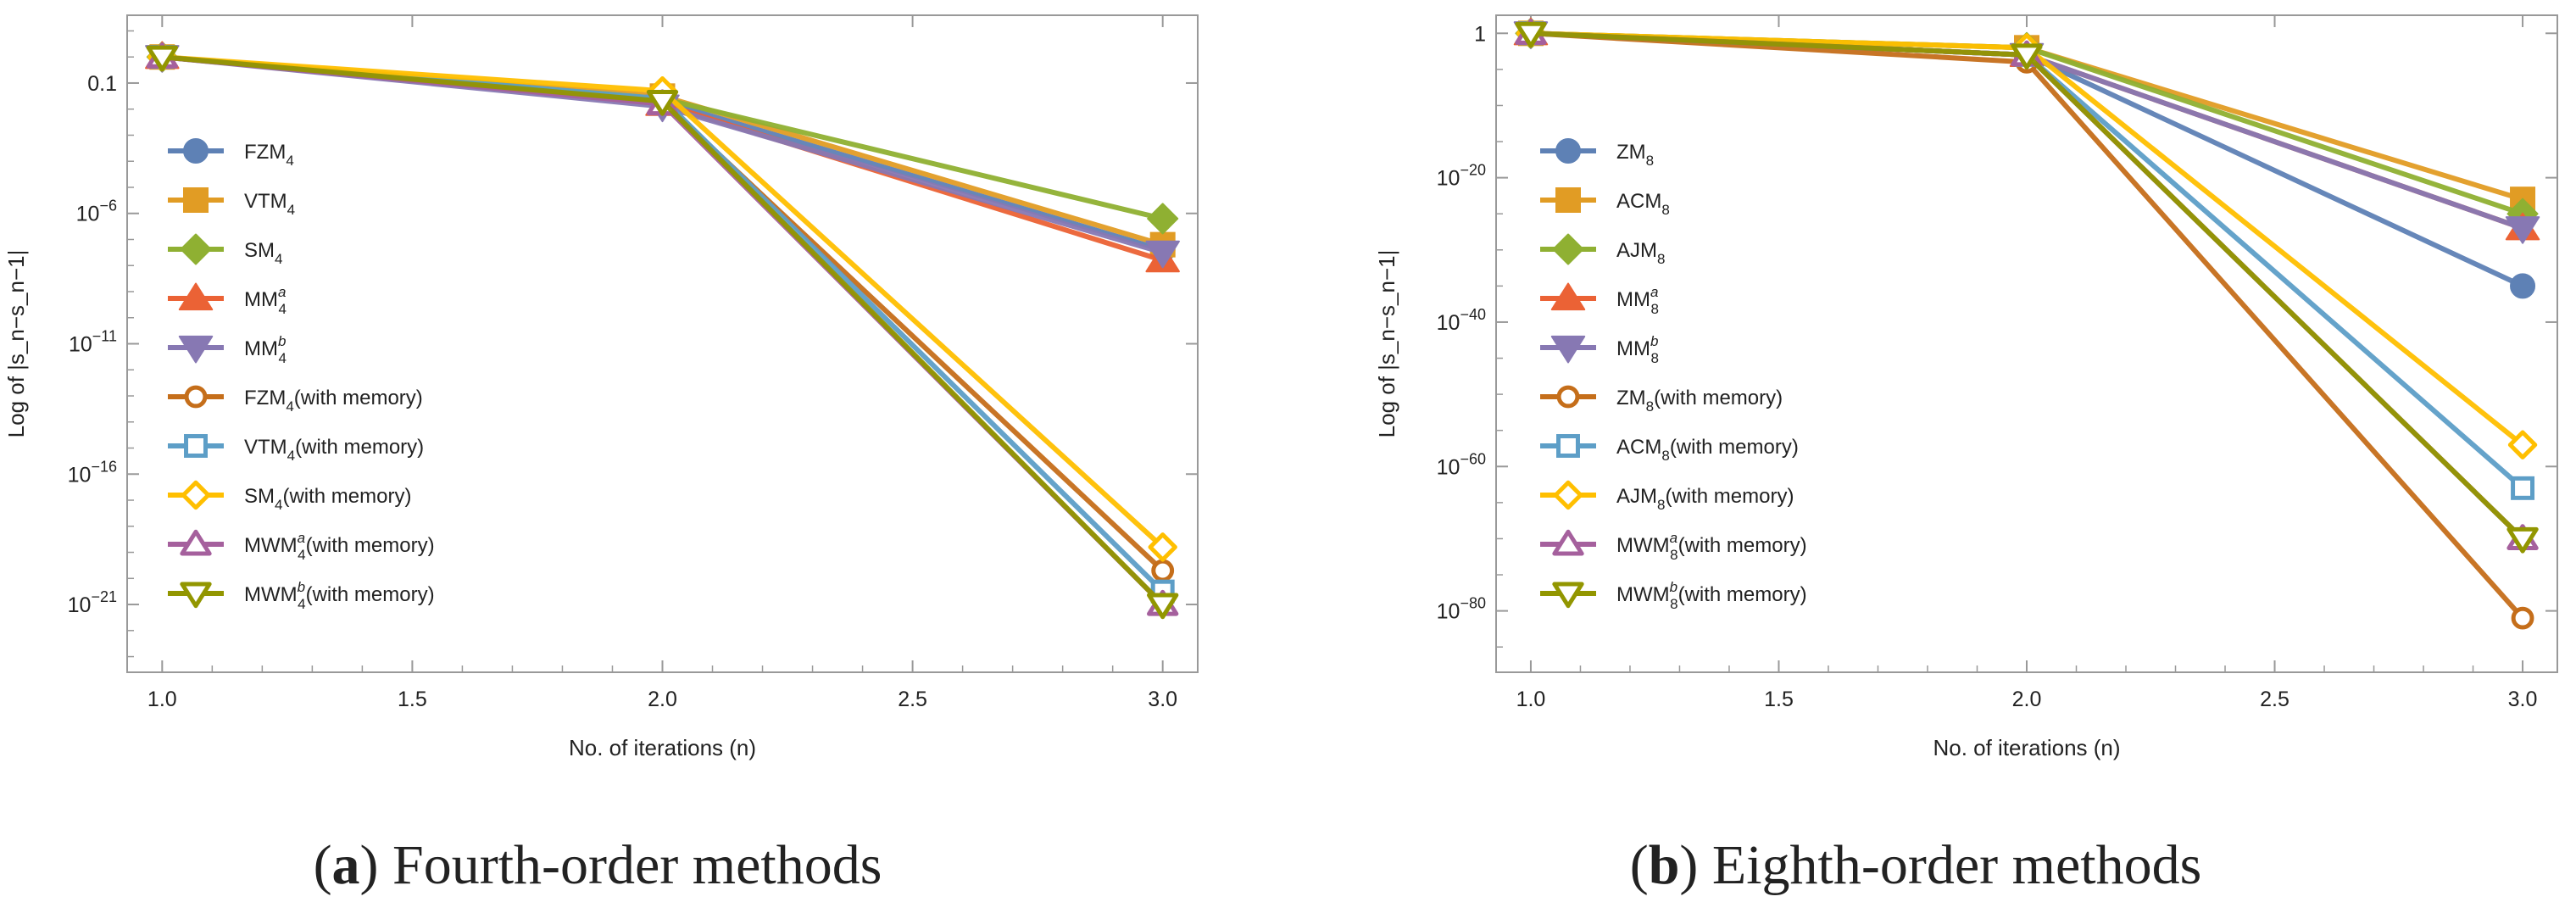 This screenshot has height=902, width=2576. I want to click on legend-item: AJM8(with memory), so click(1667, 497).